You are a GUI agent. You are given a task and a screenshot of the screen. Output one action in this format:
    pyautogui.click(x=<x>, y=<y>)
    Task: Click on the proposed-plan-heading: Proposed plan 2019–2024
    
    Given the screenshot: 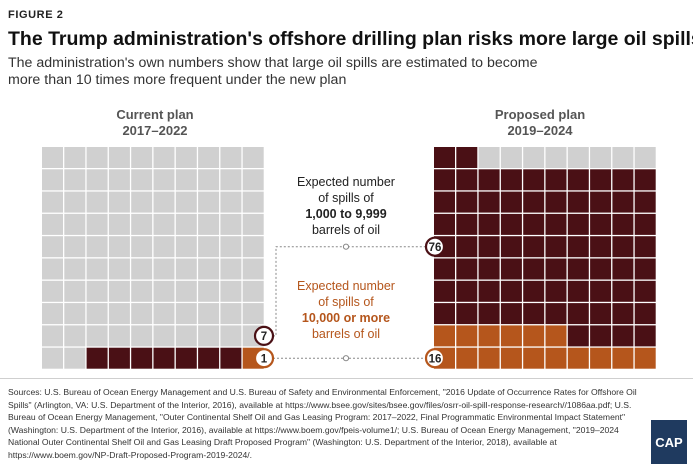 What is the action you would take?
    pyautogui.click(x=540, y=123)
    